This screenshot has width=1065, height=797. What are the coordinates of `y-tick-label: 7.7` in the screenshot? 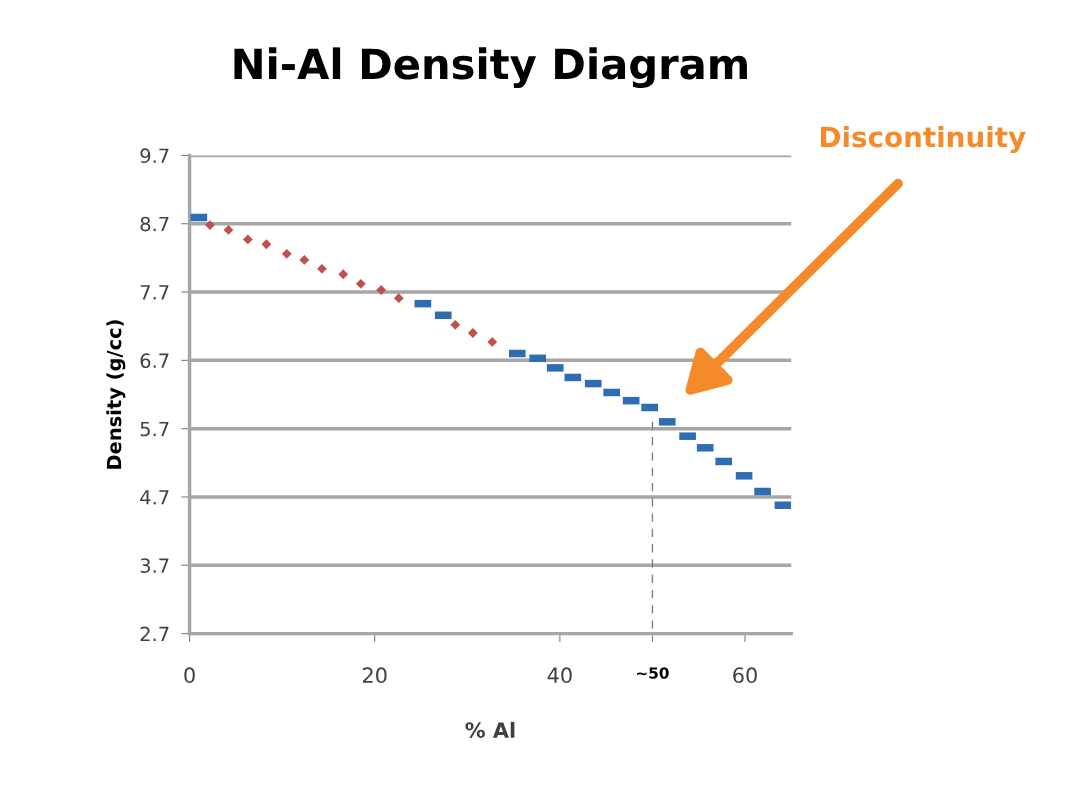 It's located at (154, 292).